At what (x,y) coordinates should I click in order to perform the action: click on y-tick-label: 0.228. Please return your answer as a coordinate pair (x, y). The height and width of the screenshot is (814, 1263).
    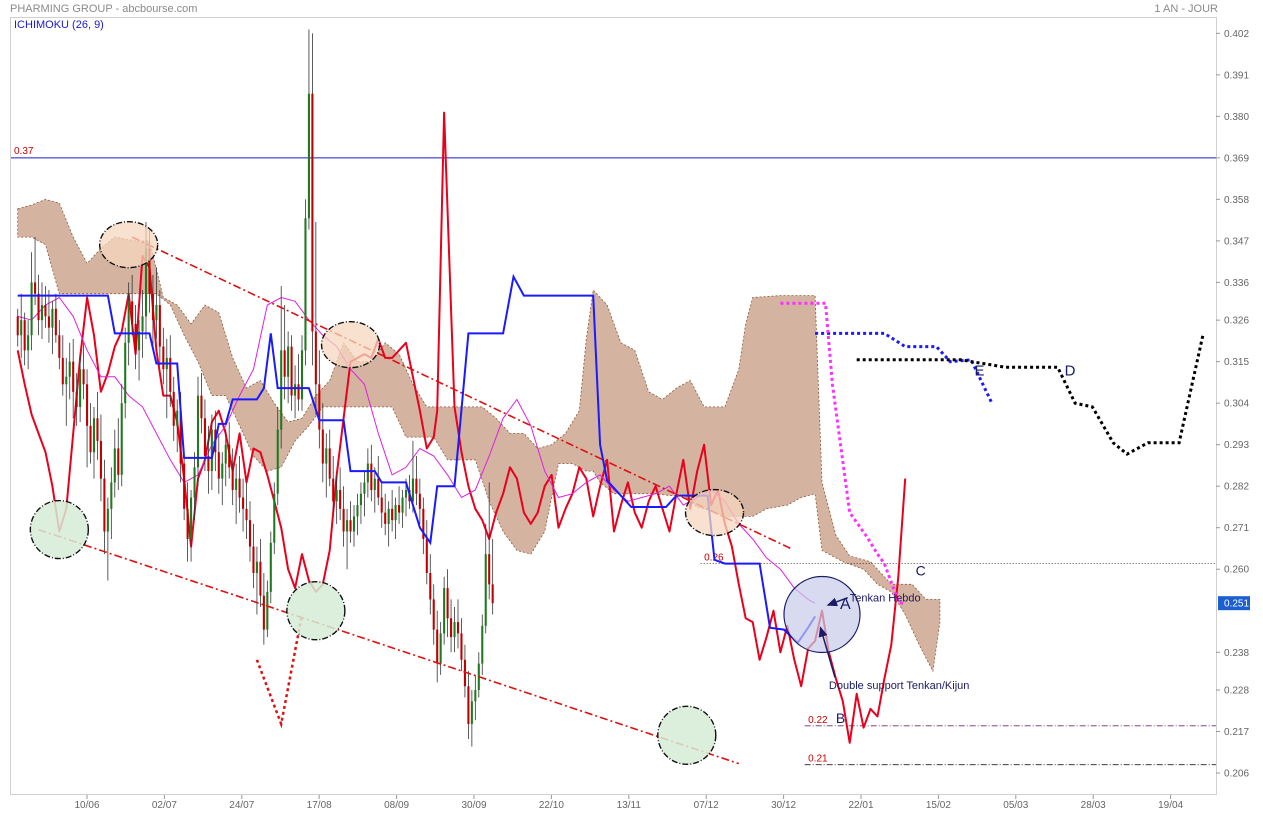
    Looking at the image, I should click on (1236, 690).